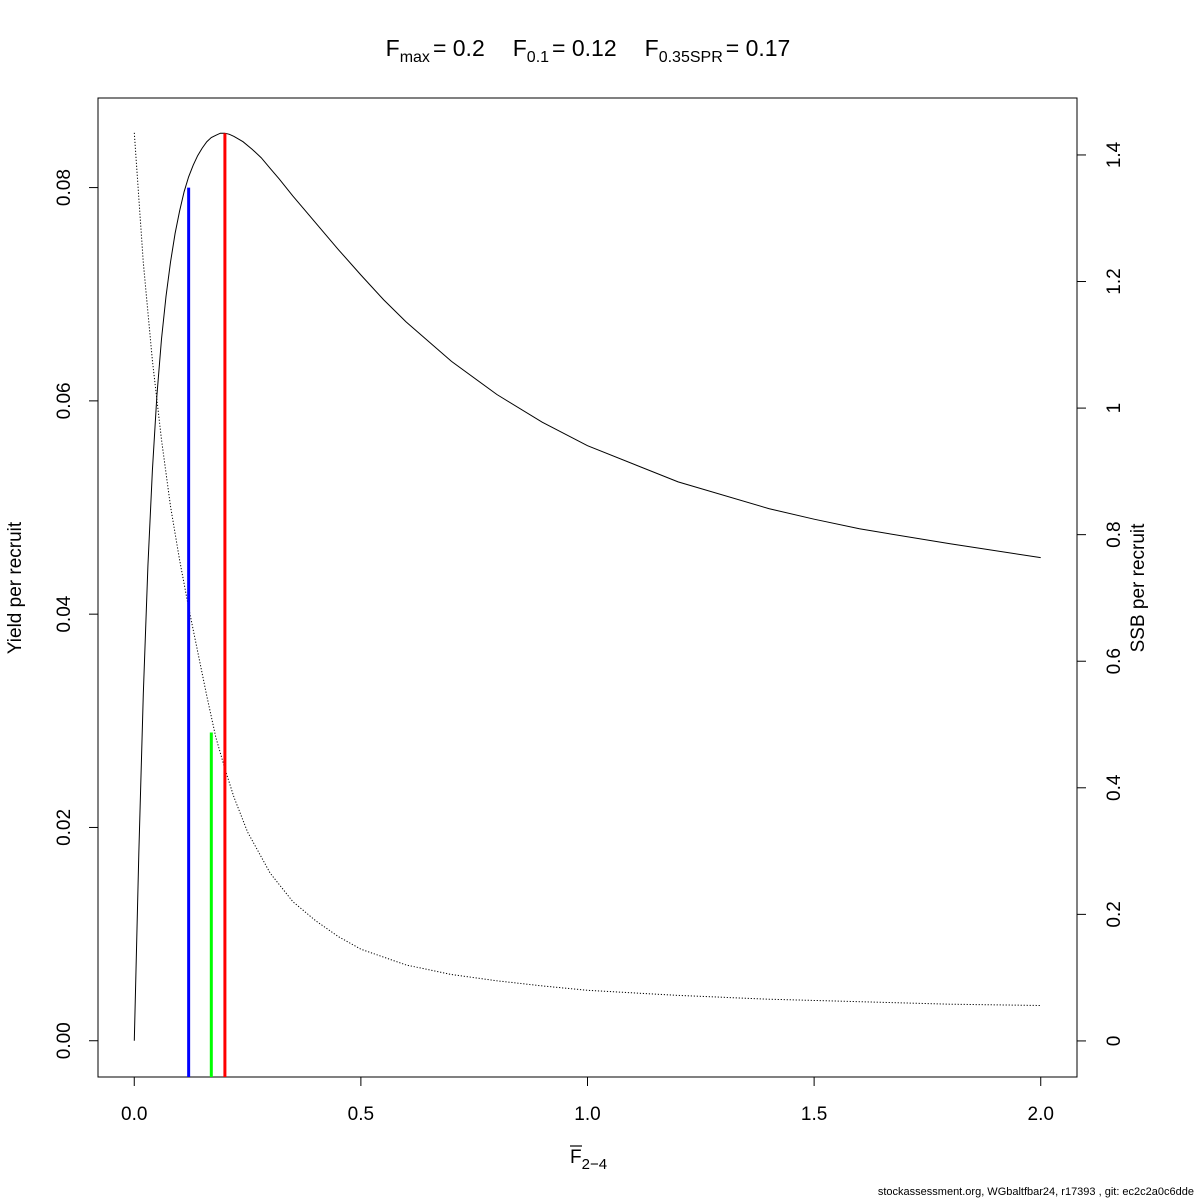  Describe the element at coordinates (594, 1164) in the screenshot. I see `x-axis-title-sub: 2−4` at that location.